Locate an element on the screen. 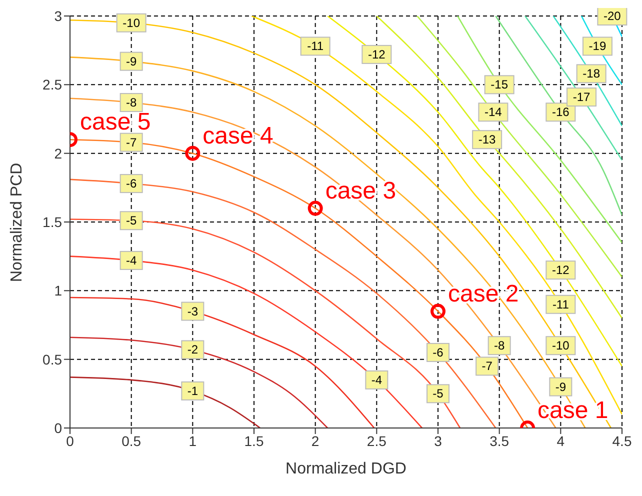 This screenshot has height=496, width=642. x-tick-label: 1.5 is located at coordinates (254, 440).